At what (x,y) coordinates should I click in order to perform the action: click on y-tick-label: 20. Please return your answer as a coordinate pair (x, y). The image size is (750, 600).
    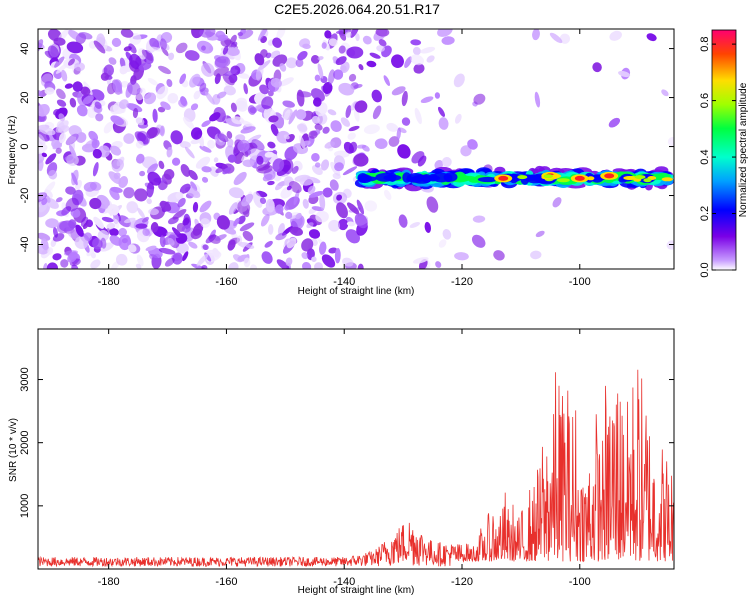
    Looking at the image, I should click on (25, 97).